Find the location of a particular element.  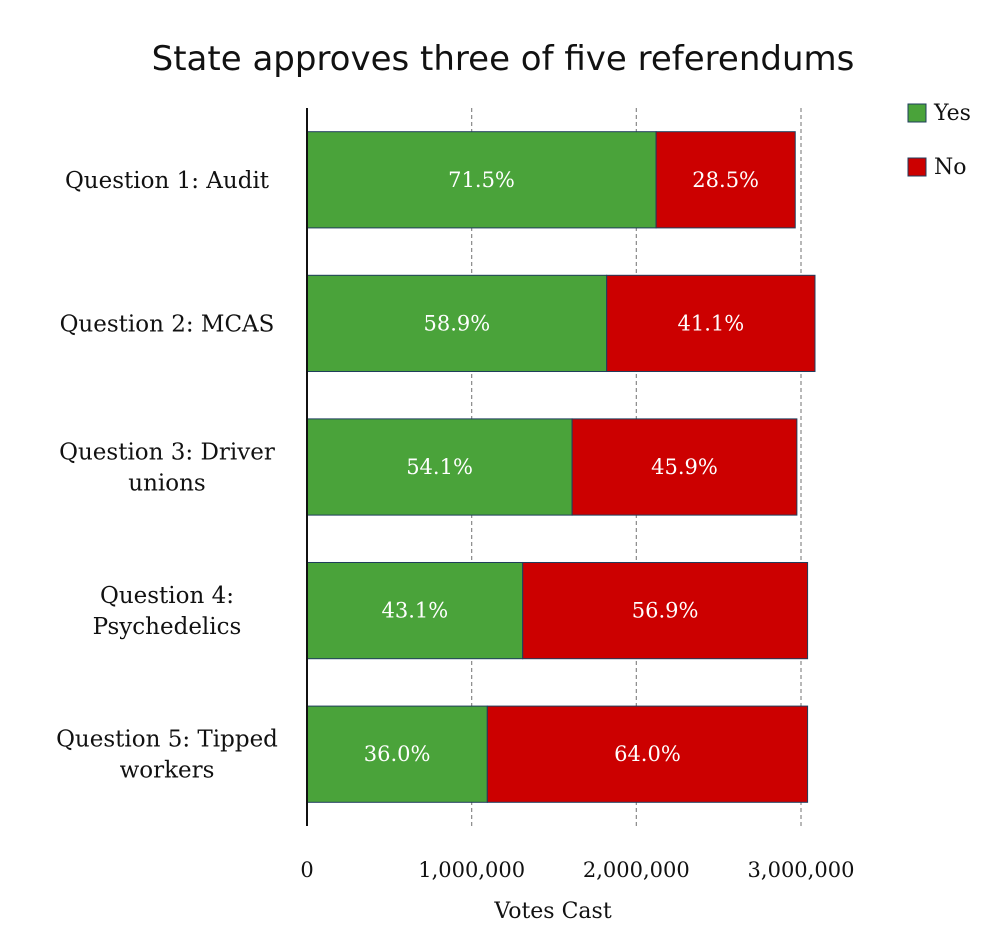

bar-label-yes-4: 43.1% is located at coordinates (414, 611).